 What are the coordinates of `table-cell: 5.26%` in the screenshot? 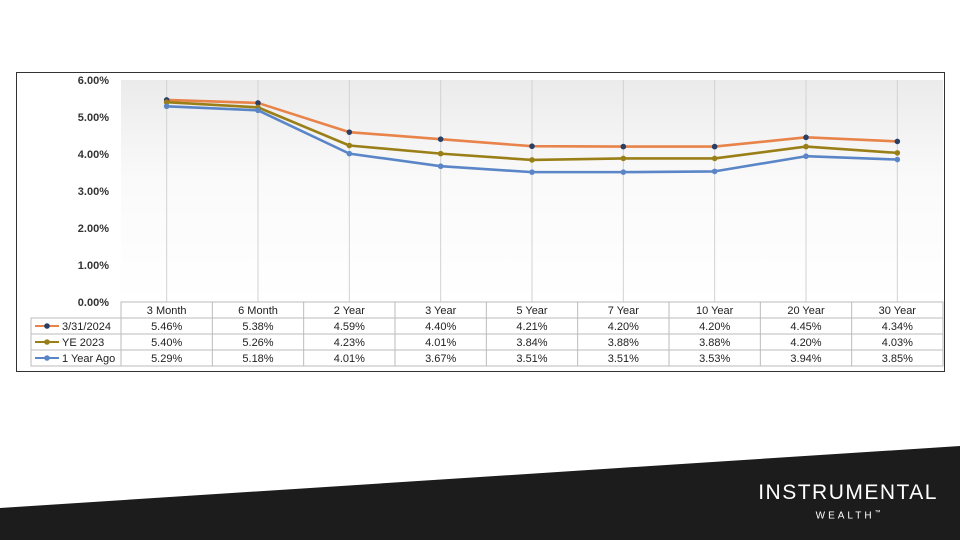 It's located at (257, 343).